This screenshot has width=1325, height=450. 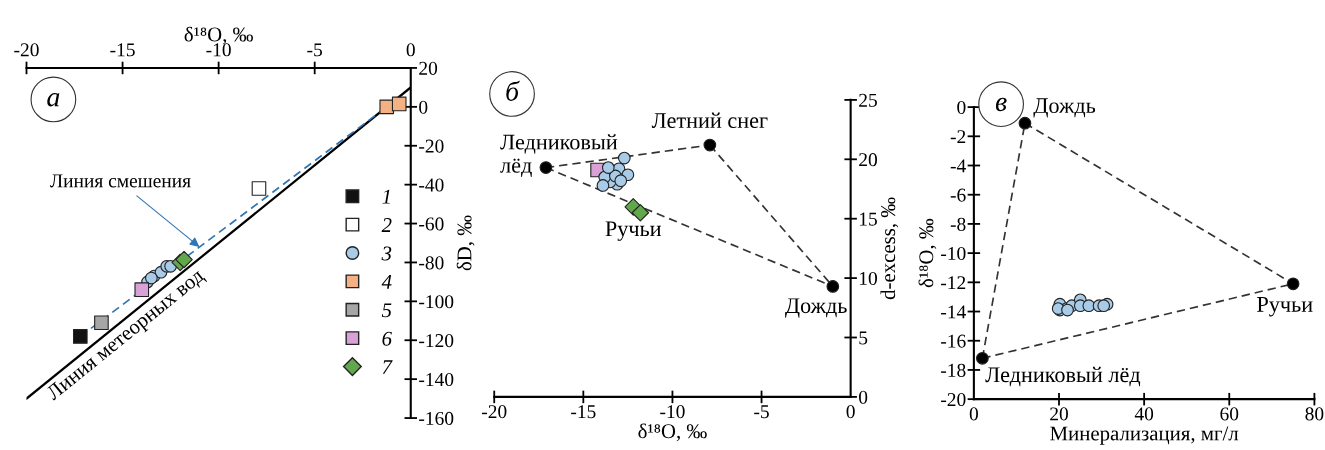 I want to click on chart-title: в, so click(x=1001, y=104).